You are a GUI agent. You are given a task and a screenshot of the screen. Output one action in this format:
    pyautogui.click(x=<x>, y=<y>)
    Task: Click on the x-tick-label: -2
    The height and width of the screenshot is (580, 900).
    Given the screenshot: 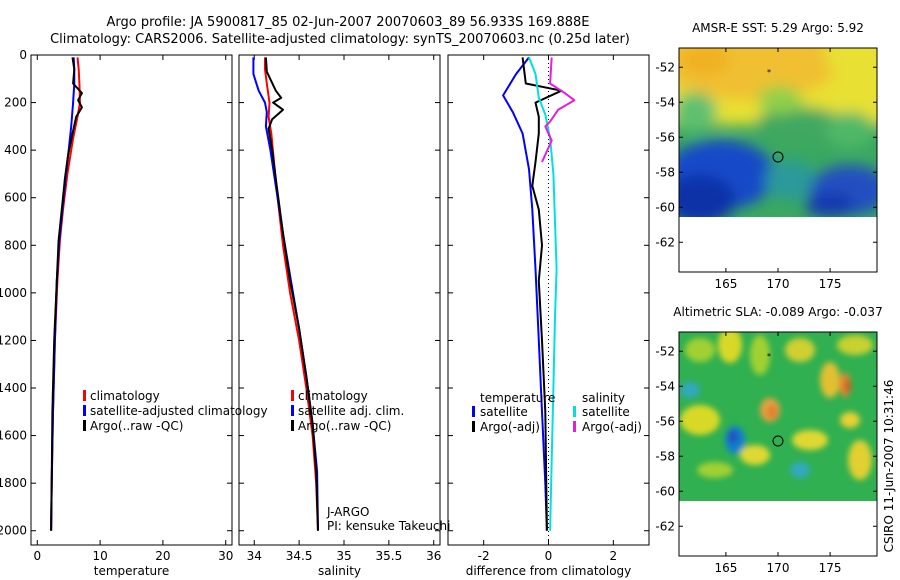 What is the action you would take?
    pyautogui.click(x=484, y=556)
    